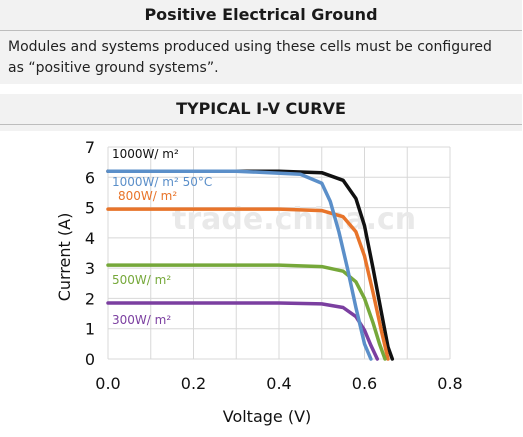  What do you see at coordinates (193, 383) in the screenshot?
I see `x-tick-label: 0.2` at bounding box center [193, 383].